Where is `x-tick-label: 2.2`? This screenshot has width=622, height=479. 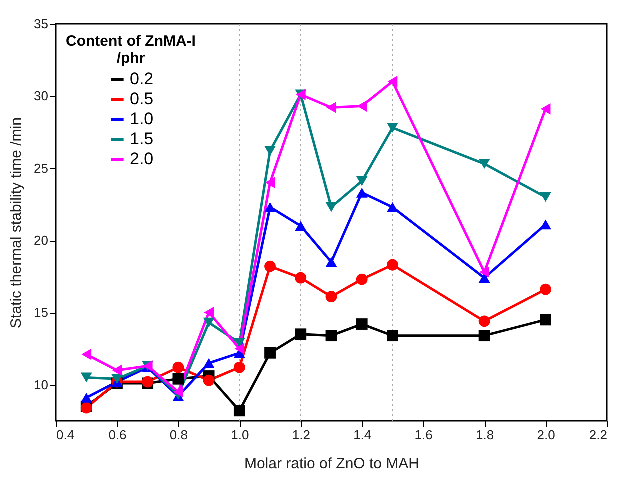
x-tick-label: 2.2 is located at coordinates (598, 435).